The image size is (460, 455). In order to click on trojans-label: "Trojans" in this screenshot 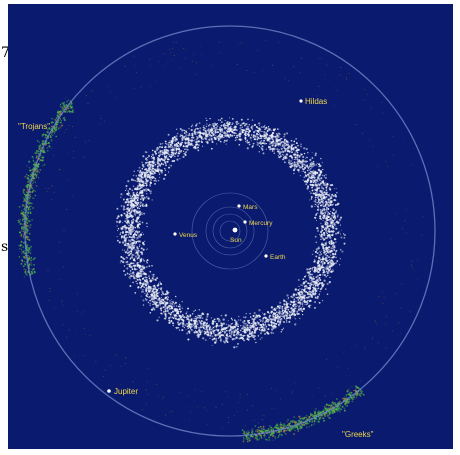, I will do `click(34, 126)`.